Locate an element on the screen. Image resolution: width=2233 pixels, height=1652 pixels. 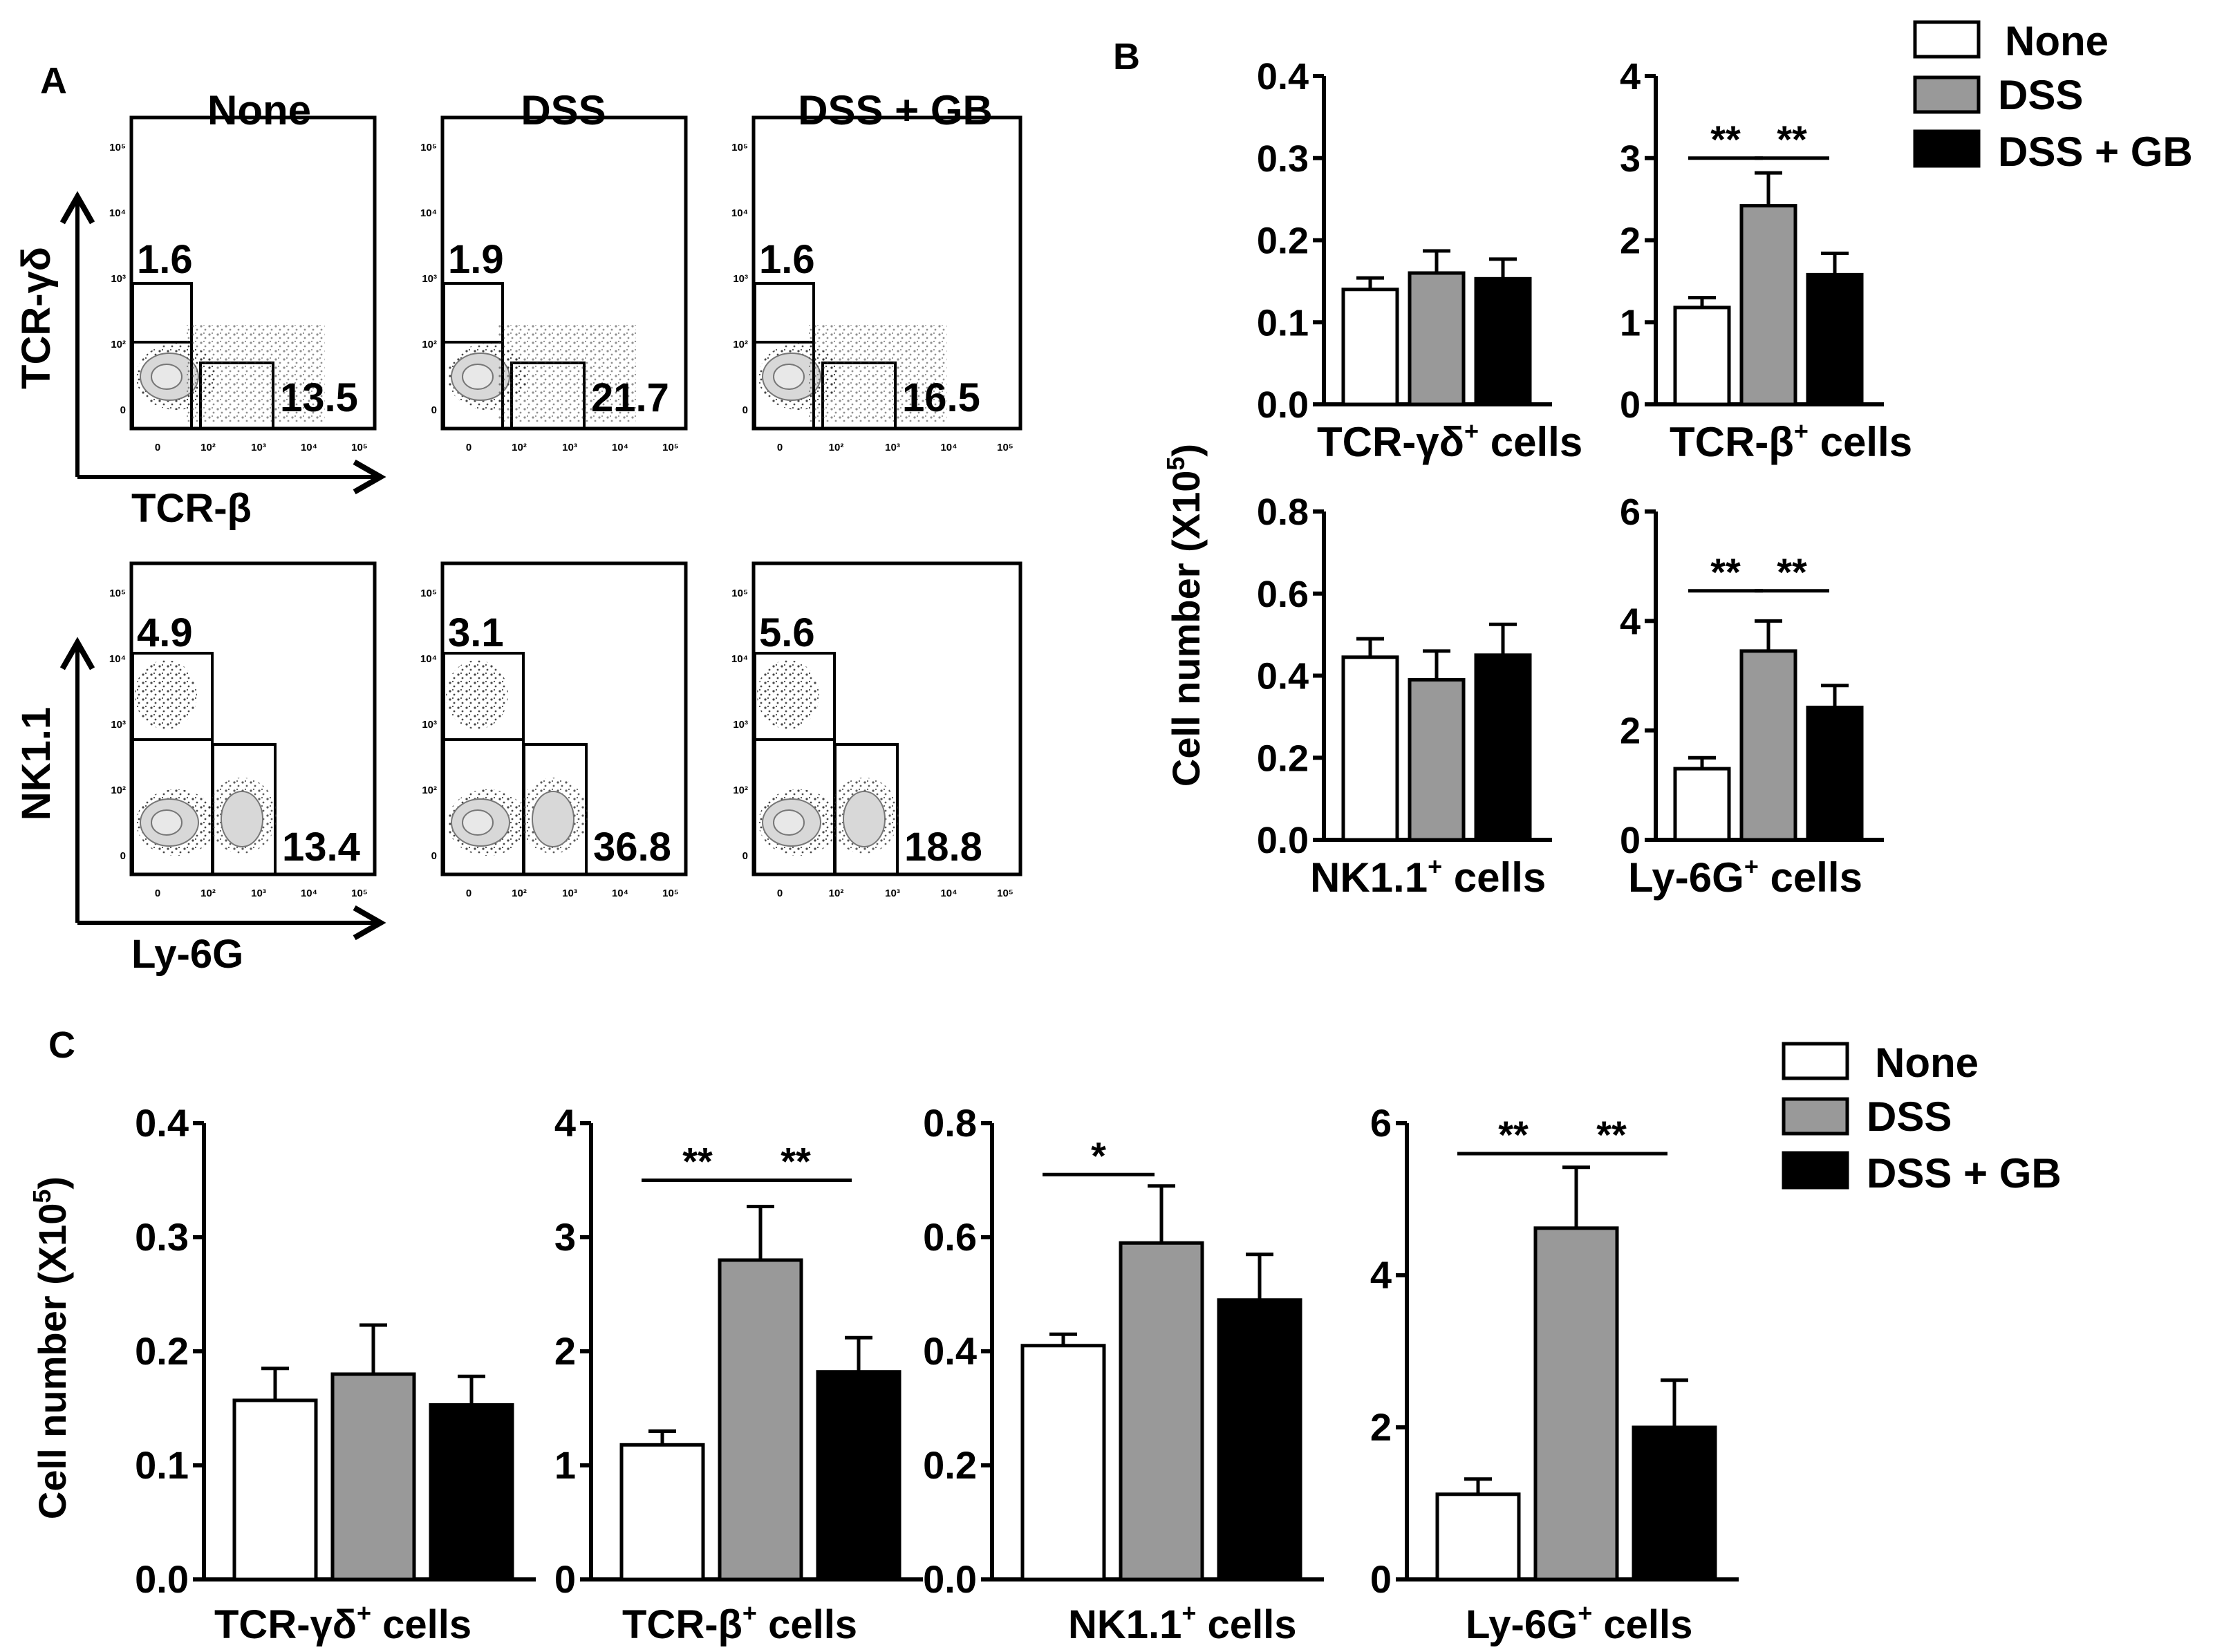
y-tick-label: 0.8 is located at coordinates (1283, 512).